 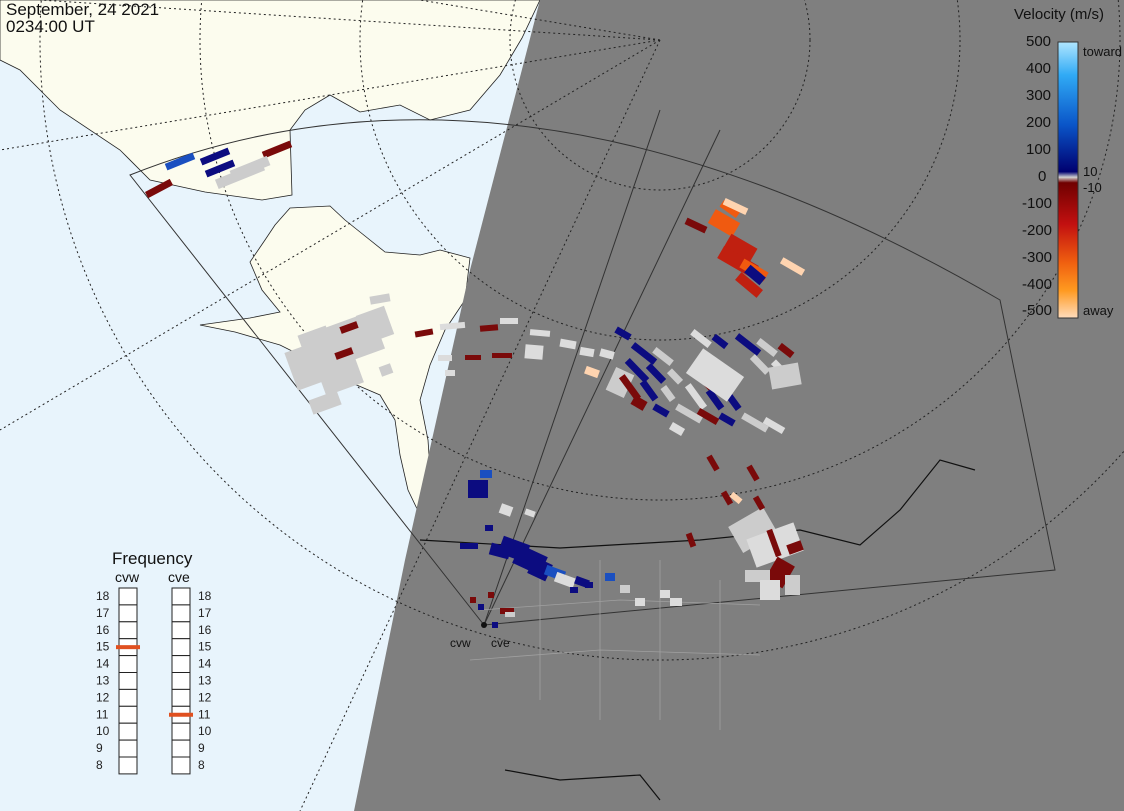 What do you see at coordinates (103, 647) in the screenshot?
I see `frequency-tick-label: 15` at bounding box center [103, 647].